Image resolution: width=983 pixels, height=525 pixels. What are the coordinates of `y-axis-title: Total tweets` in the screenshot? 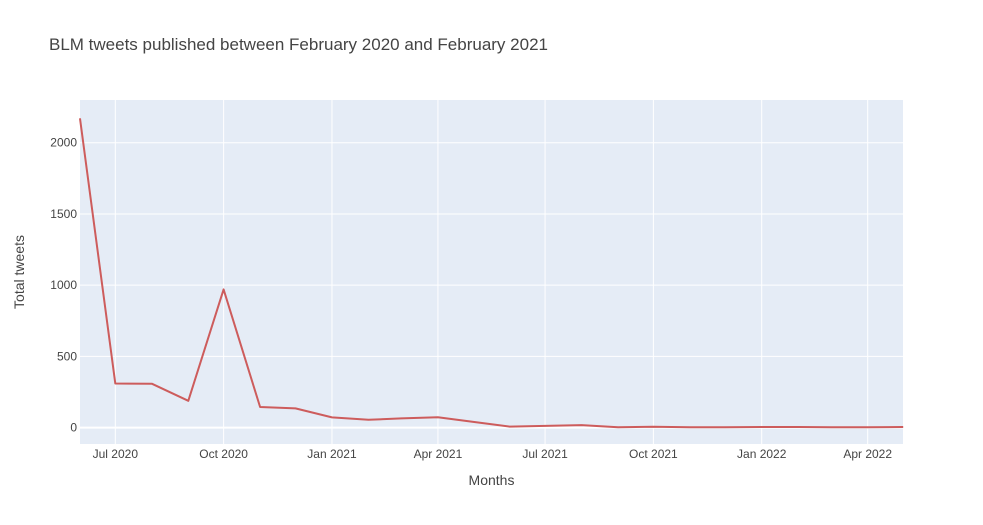 It's located at (19, 272).